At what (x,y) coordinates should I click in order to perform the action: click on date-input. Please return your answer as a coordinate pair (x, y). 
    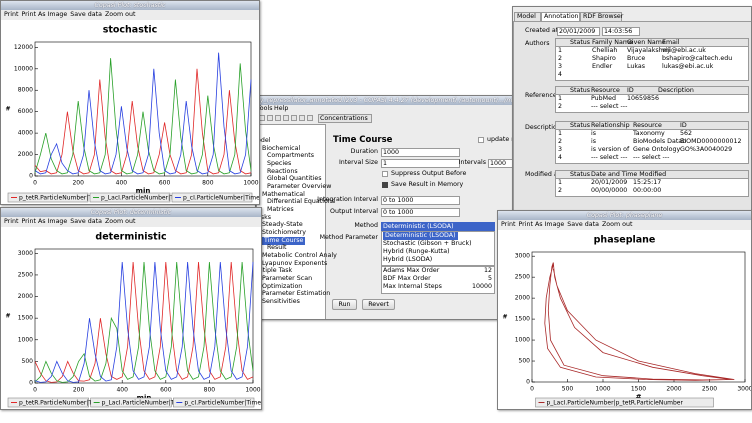
    Looking at the image, I should click on (578, 31).